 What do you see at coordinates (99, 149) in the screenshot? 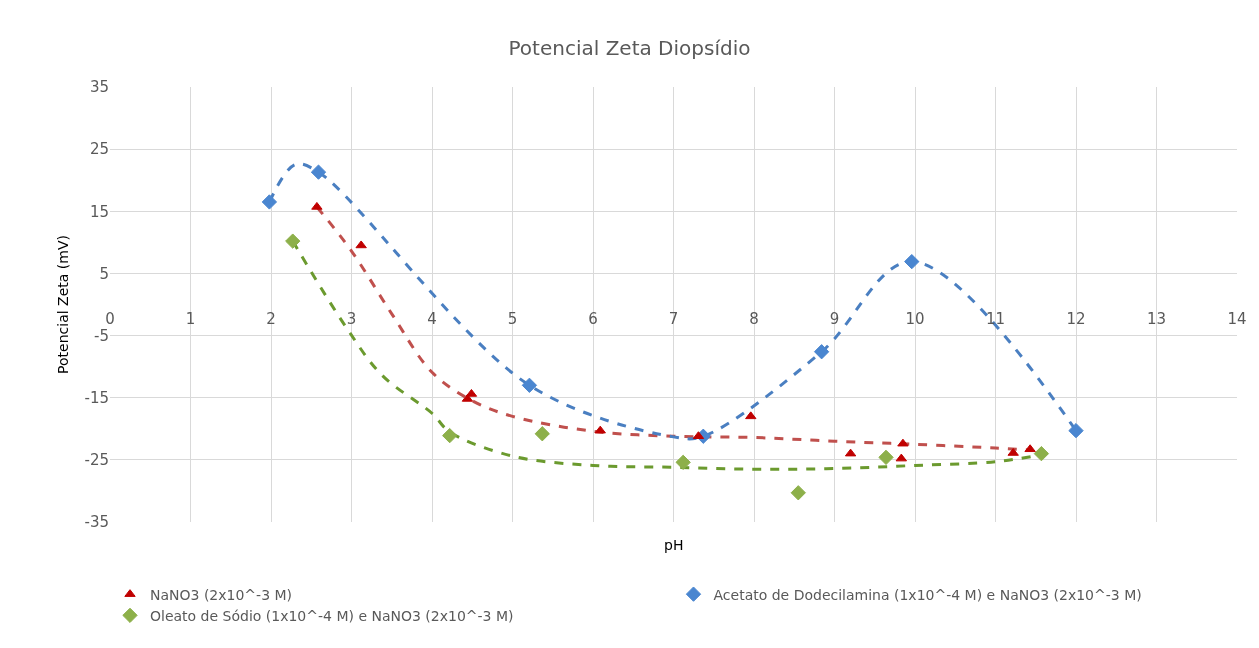
I see `y-tick-label: 25` at bounding box center [99, 149].